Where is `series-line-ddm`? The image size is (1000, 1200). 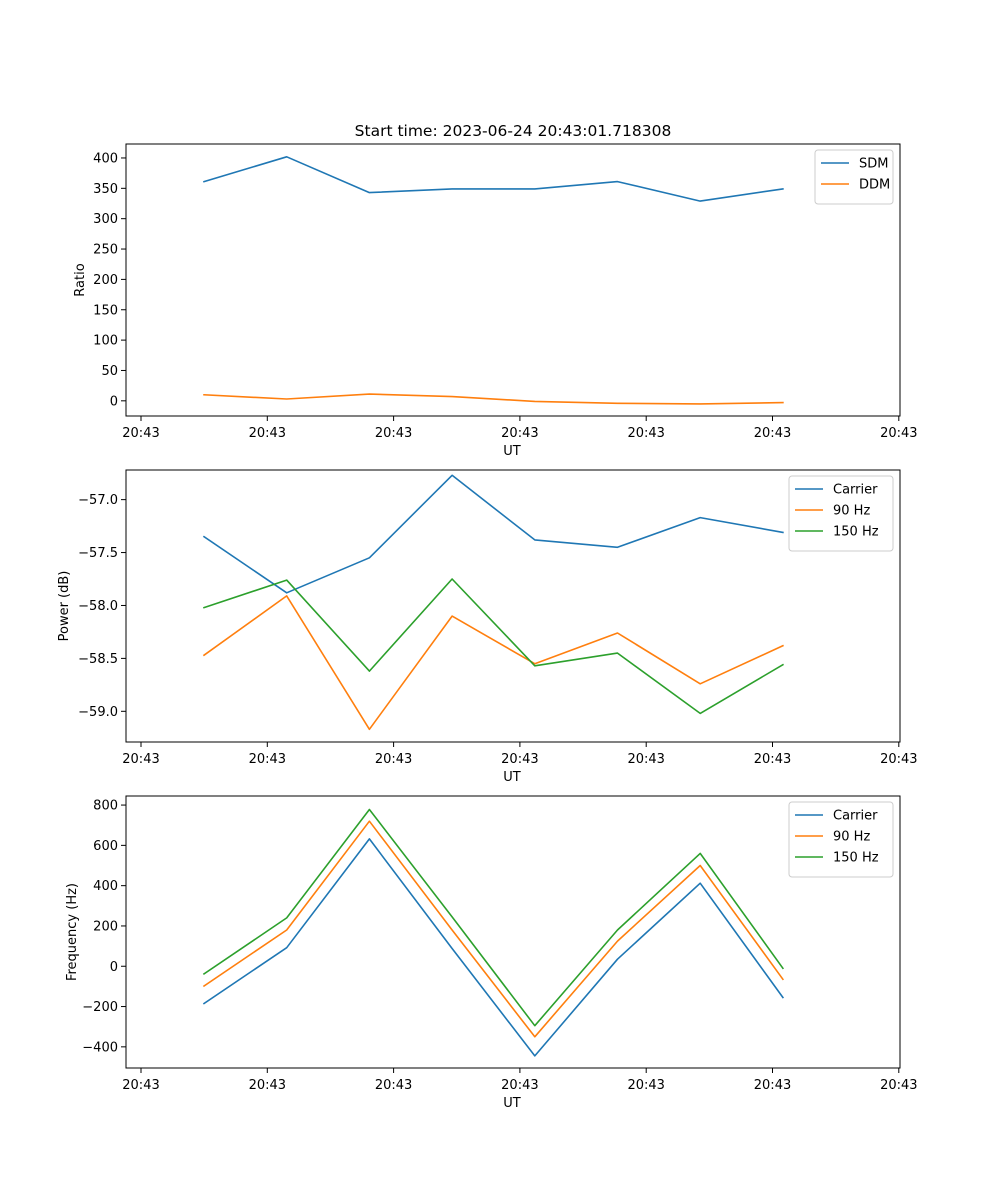
series-line-ddm is located at coordinates (493, 399).